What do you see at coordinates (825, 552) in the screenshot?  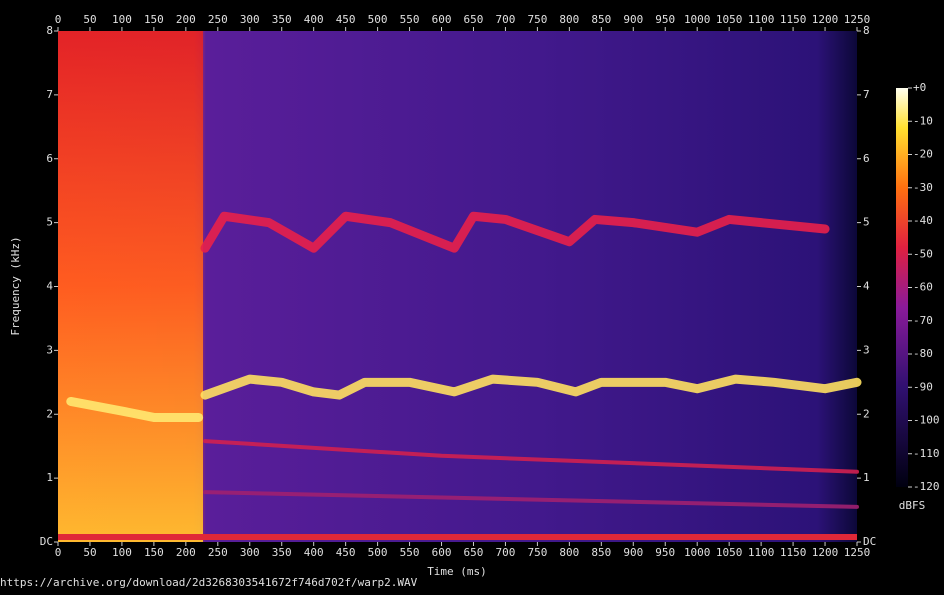 I see `x-tick-label-bottom: 1200` at bounding box center [825, 552].